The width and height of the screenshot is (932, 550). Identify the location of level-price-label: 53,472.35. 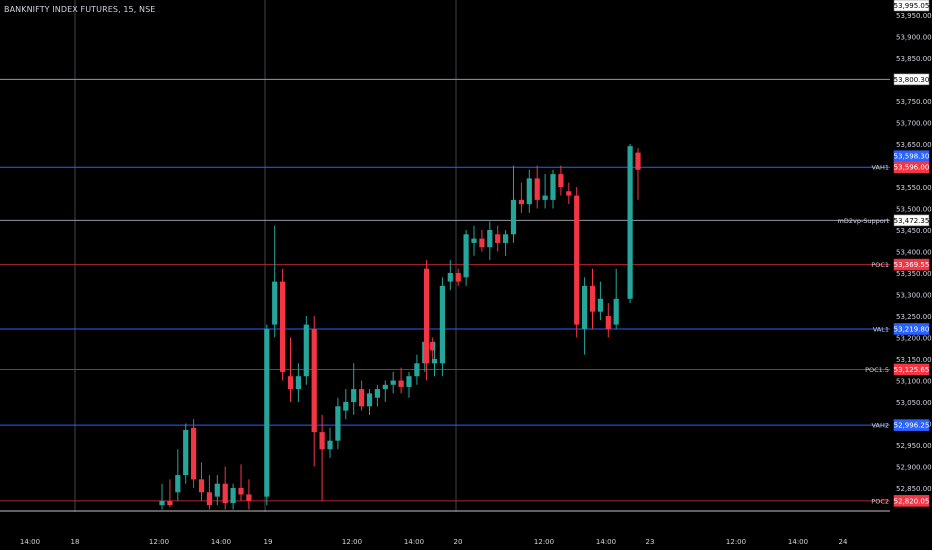
(911, 220).